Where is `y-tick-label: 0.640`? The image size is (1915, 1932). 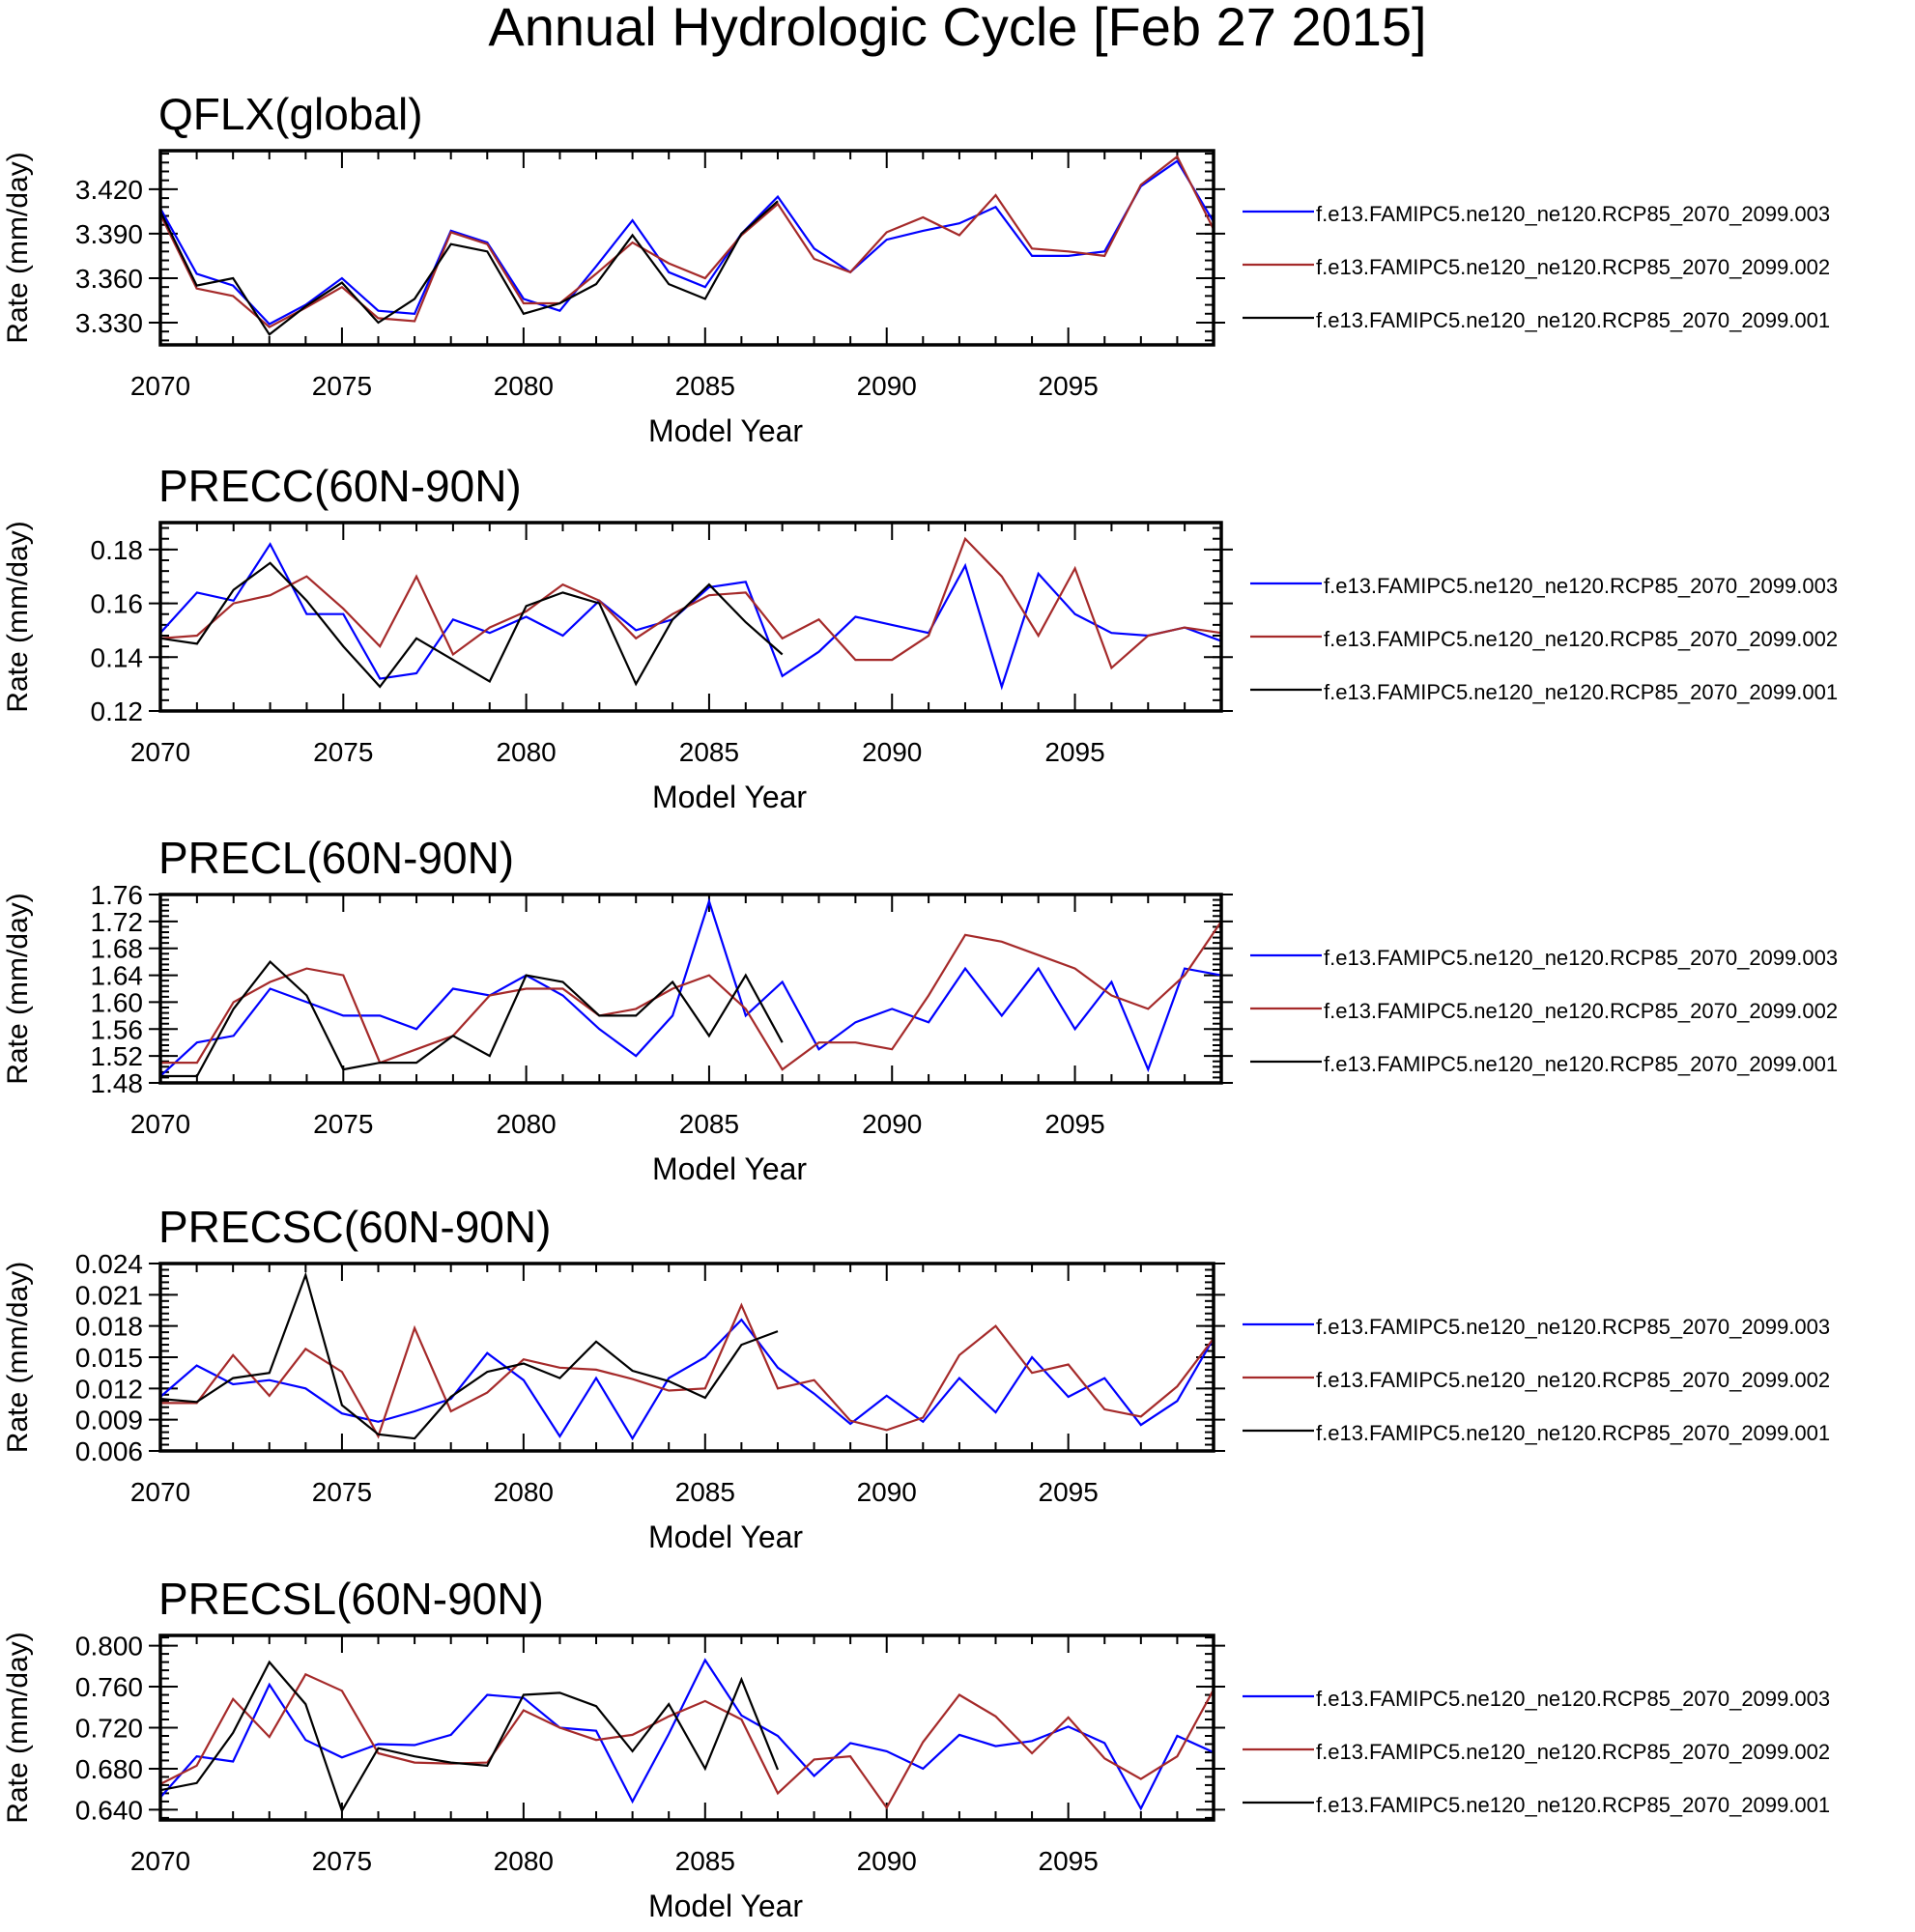 y-tick-label: 0.640 is located at coordinates (109, 1810).